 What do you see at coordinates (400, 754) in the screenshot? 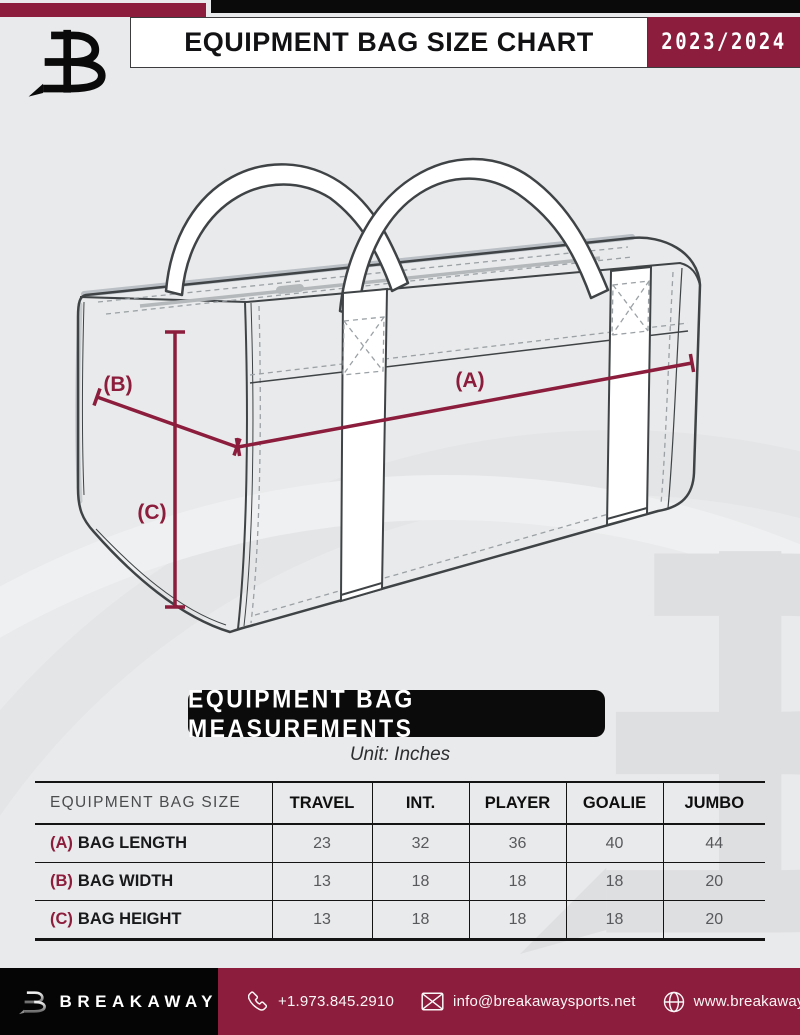
I see `unit-note: Unit: Inches` at bounding box center [400, 754].